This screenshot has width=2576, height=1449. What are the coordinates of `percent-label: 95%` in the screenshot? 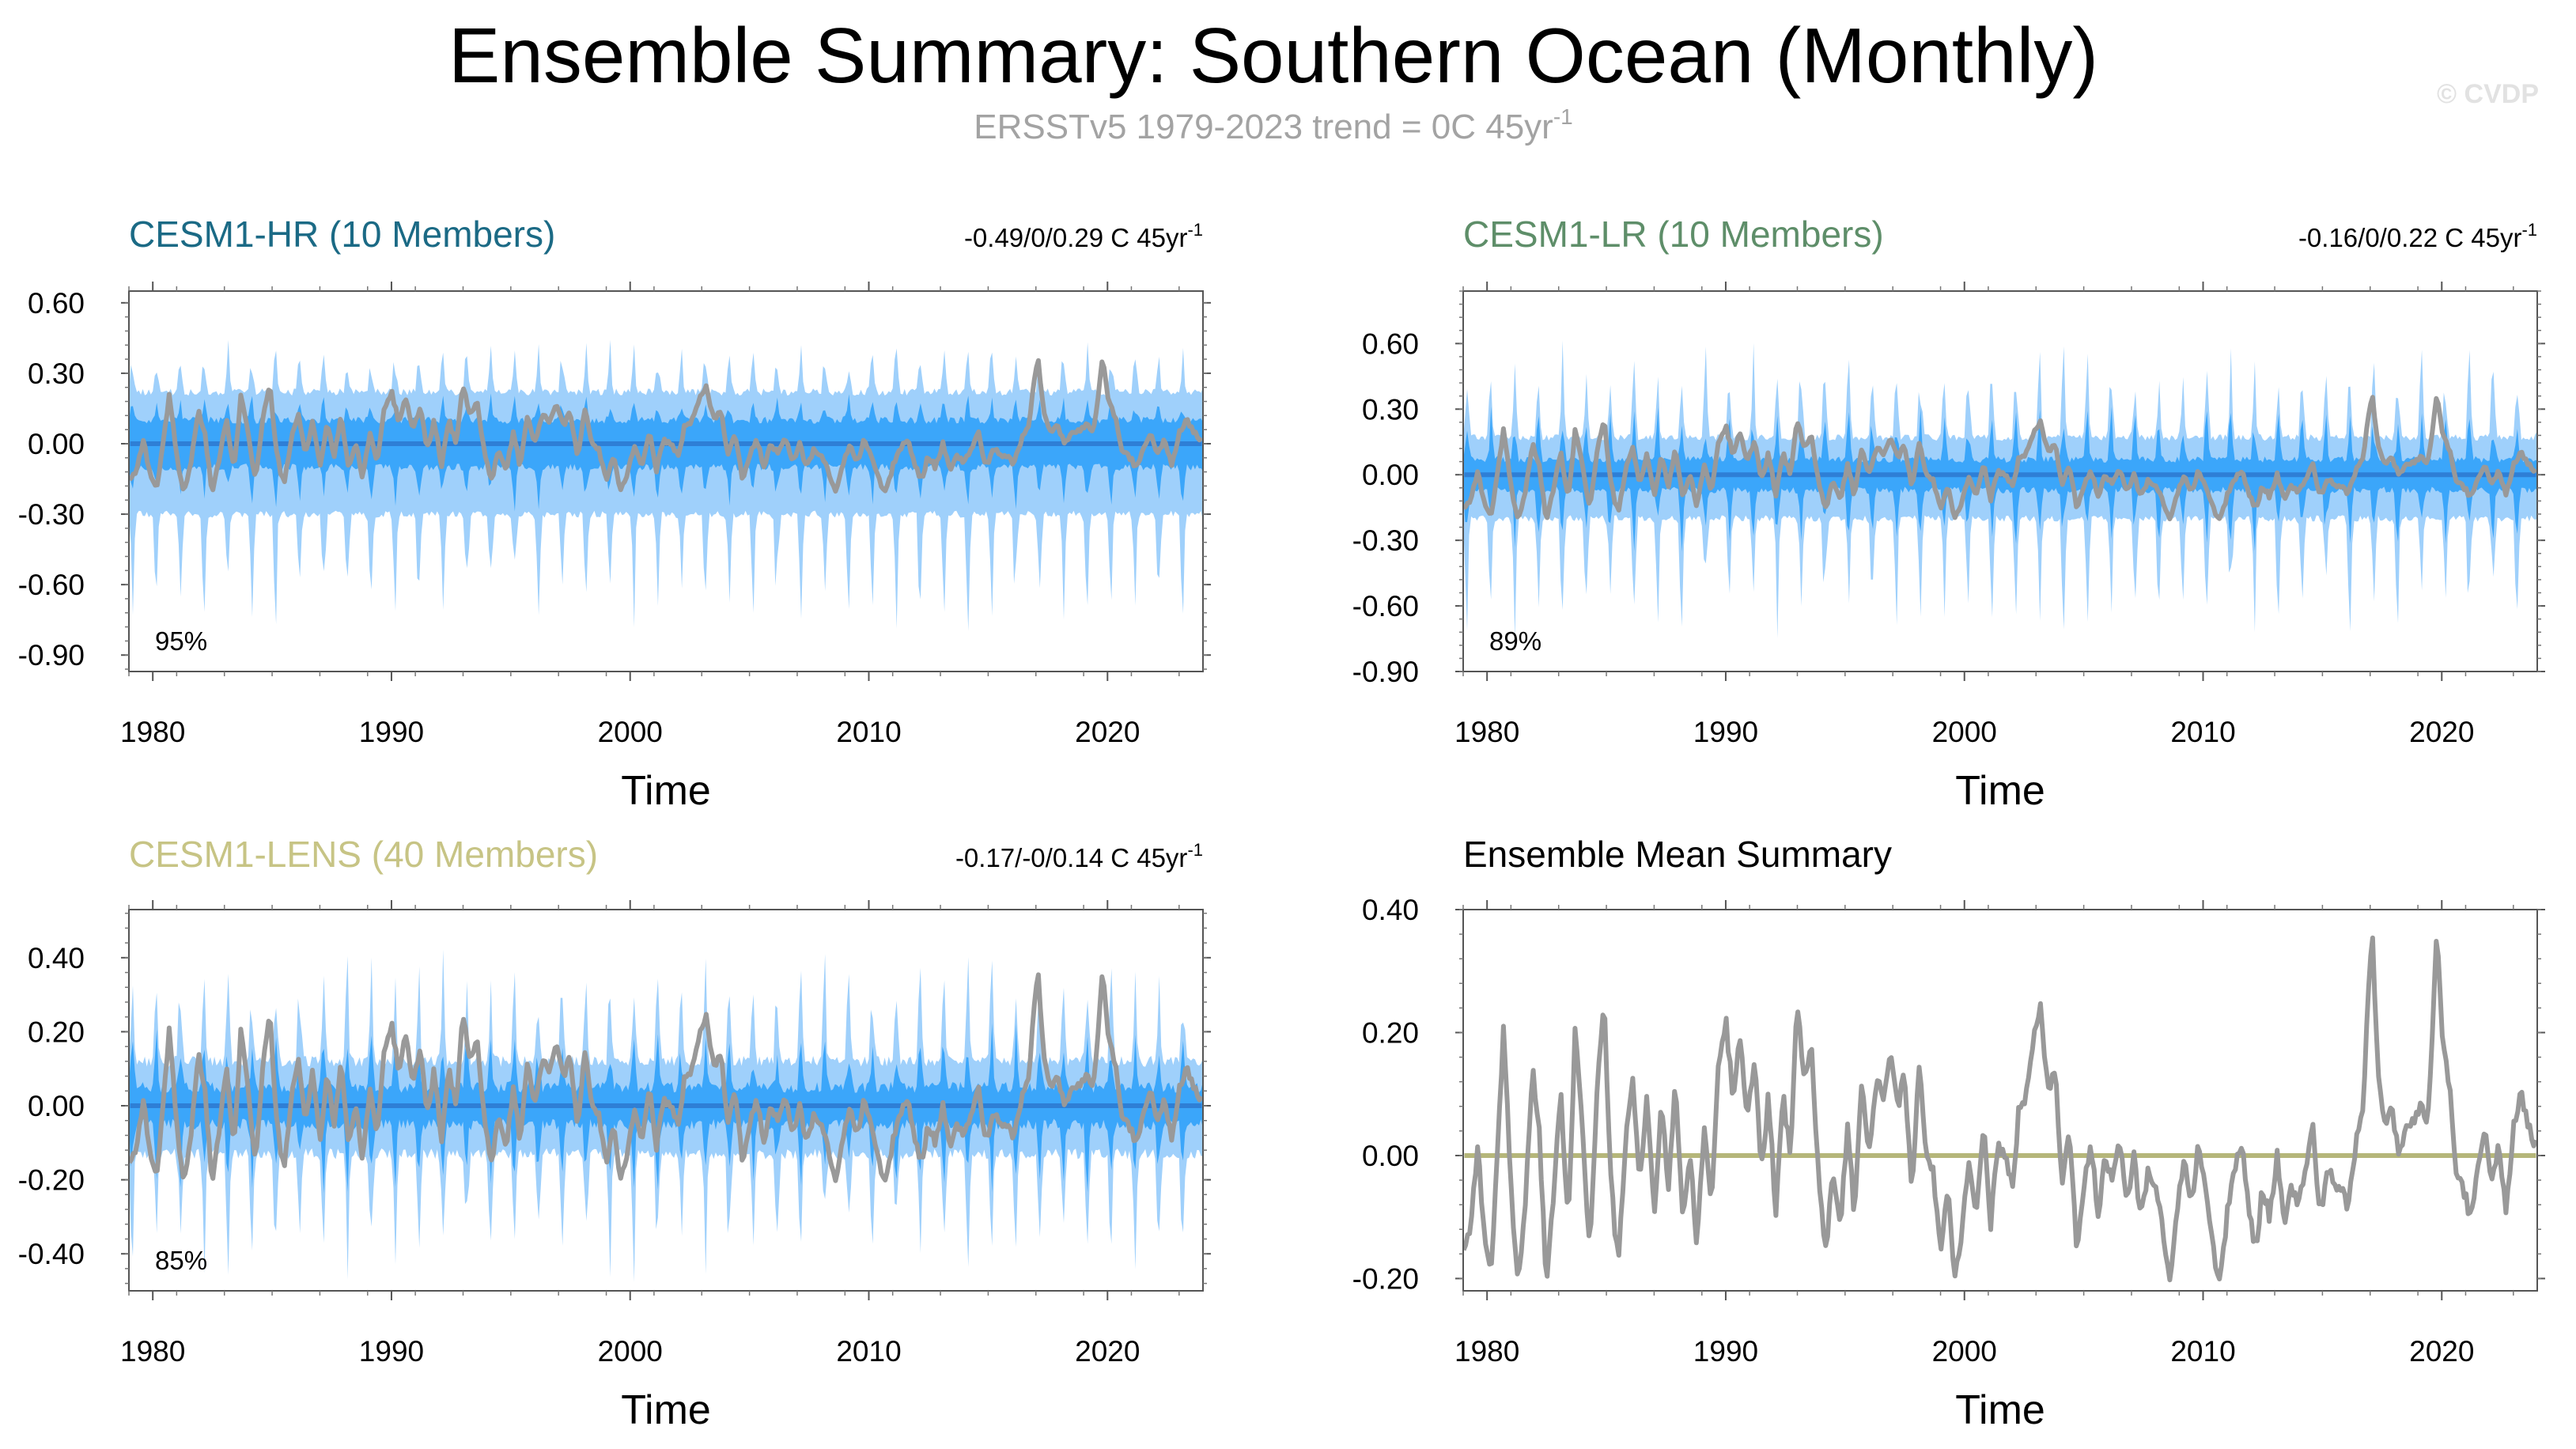 It's located at (181, 641).